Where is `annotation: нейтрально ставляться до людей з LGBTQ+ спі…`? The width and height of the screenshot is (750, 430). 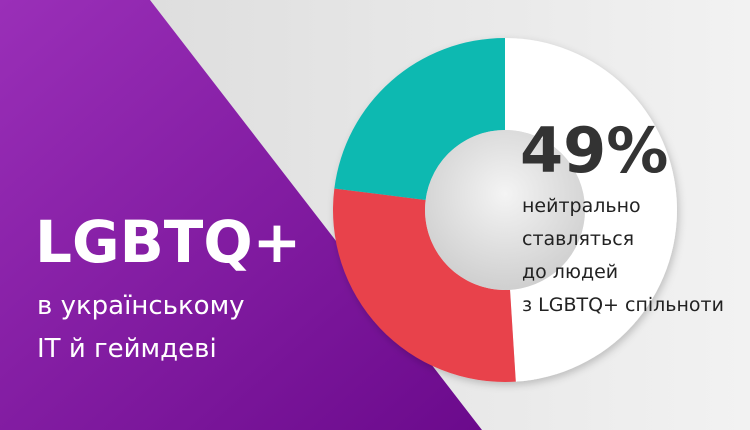 annotation: нейтрально ставляться до людей з LGBTQ+ спі… is located at coordinates (623, 255).